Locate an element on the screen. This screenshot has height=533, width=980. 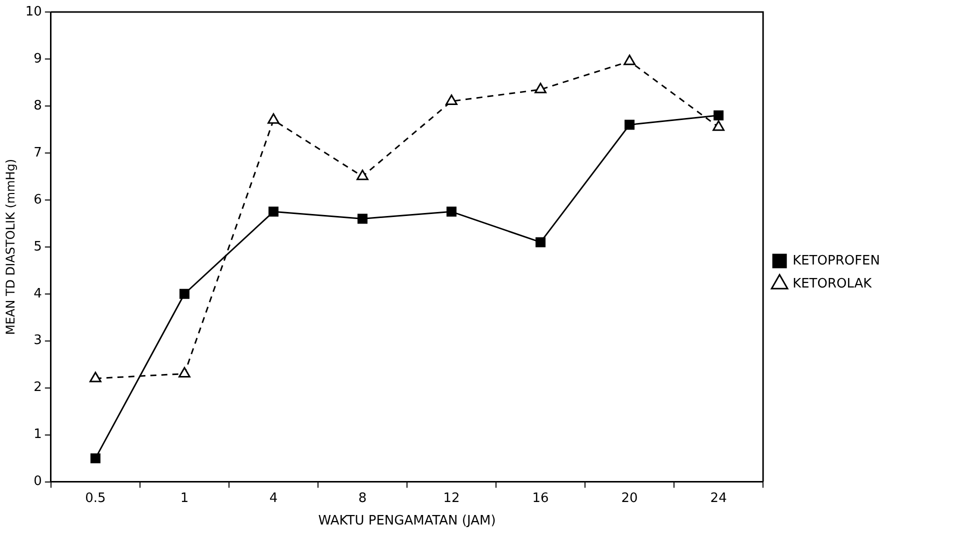
y-tick-label: 10 is located at coordinates (33, 12).